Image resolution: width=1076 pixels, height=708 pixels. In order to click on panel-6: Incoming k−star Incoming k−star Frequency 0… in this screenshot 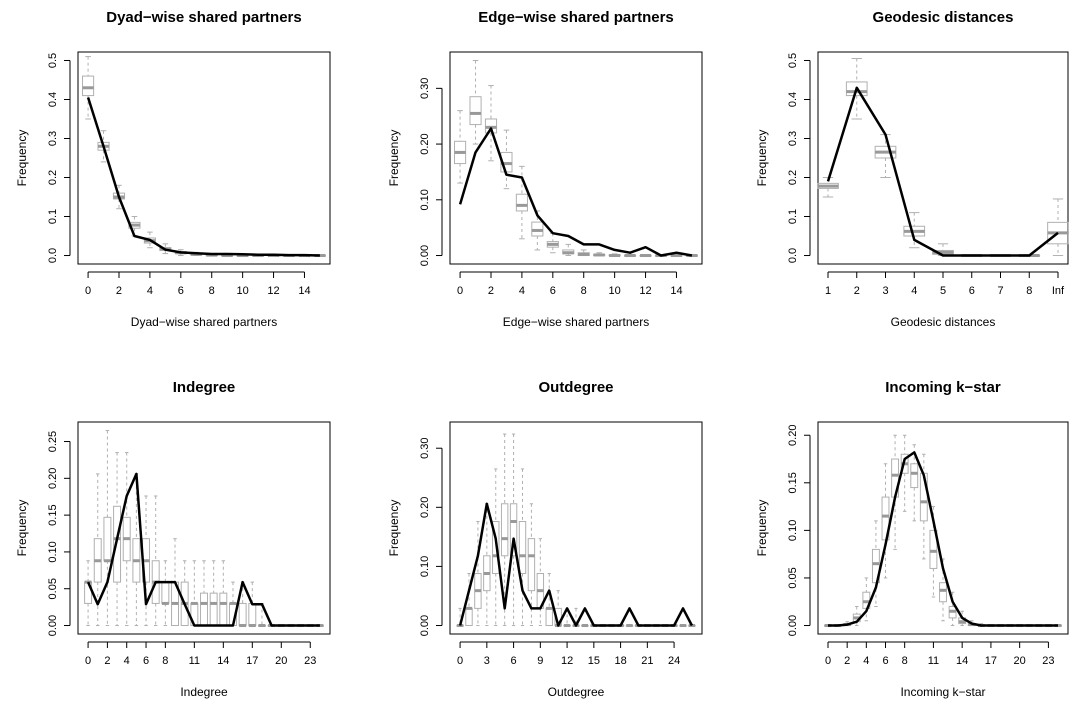, I will do `click(912, 539)`.